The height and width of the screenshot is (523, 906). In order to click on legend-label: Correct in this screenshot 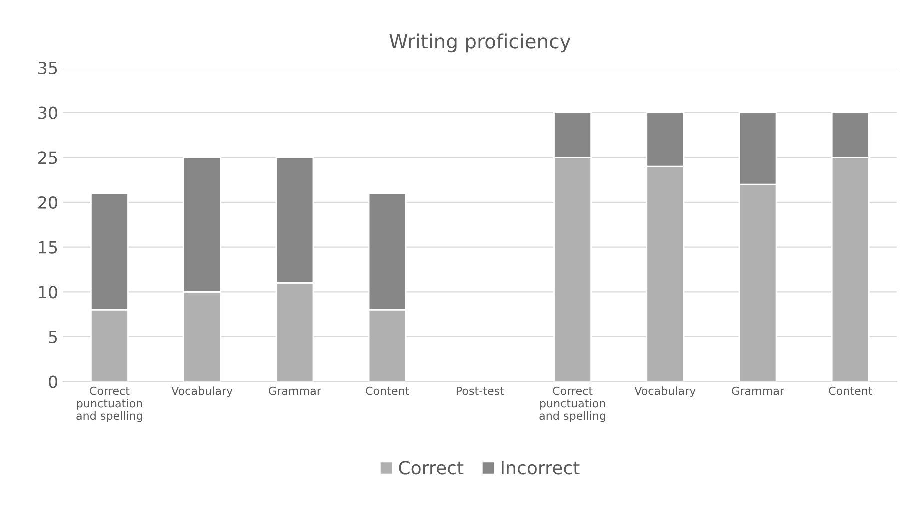, I will do `click(431, 468)`.